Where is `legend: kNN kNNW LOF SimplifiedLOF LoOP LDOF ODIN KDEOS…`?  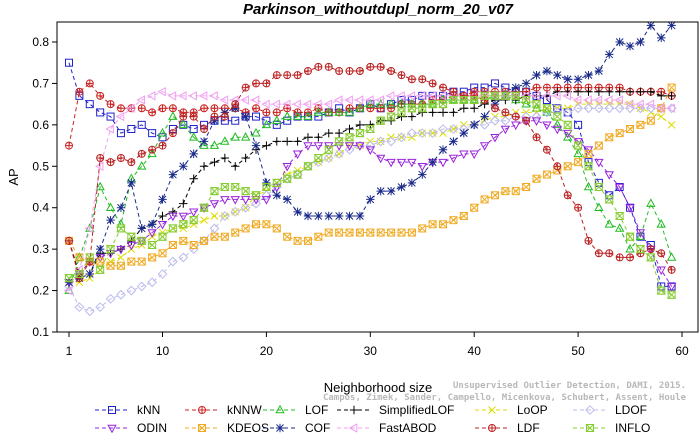 legend: kNN kNNW LOF SimplifiedLOF LoOP LDOF ODIN KDEOS… is located at coordinates (372, 418).